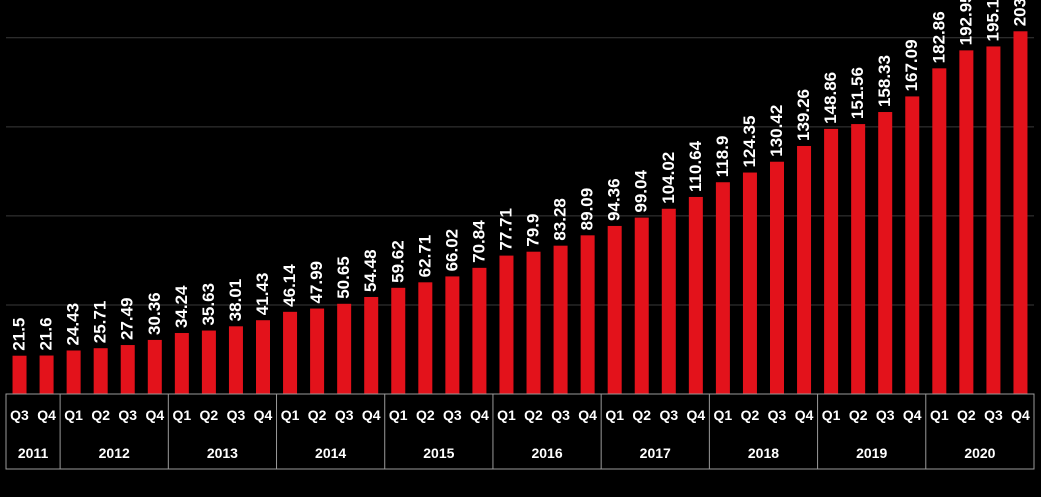  What do you see at coordinates (330, 453) in the screenshot?
I see `year-tick-label: 2014` at bounding box center [330, 453].